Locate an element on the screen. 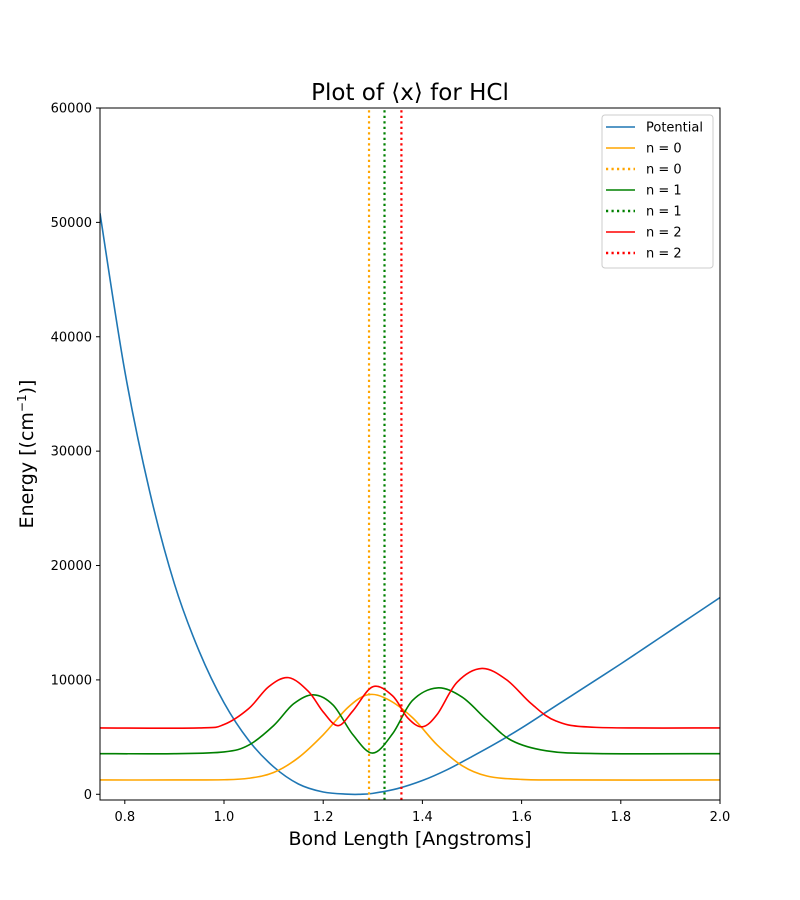 The image size is (800, 900). series-n-1-curve is located at coordinates (410, 721).